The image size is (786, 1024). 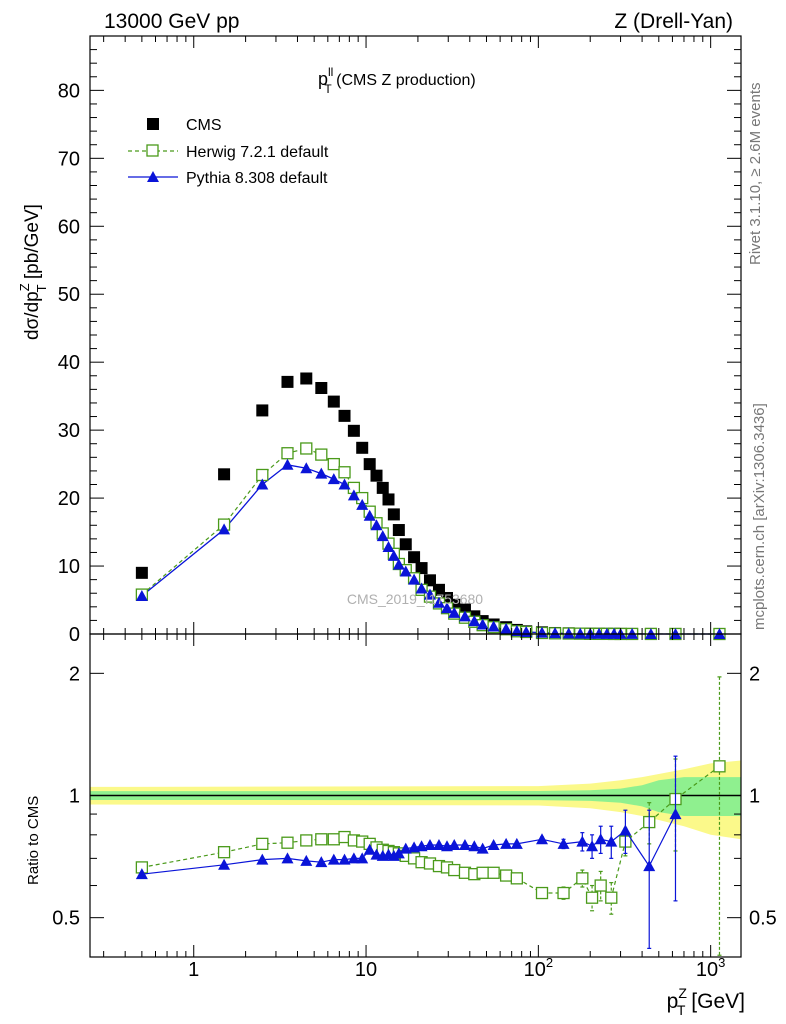 I want to click on x-tick-label: 10, so click(x=366, y=970).